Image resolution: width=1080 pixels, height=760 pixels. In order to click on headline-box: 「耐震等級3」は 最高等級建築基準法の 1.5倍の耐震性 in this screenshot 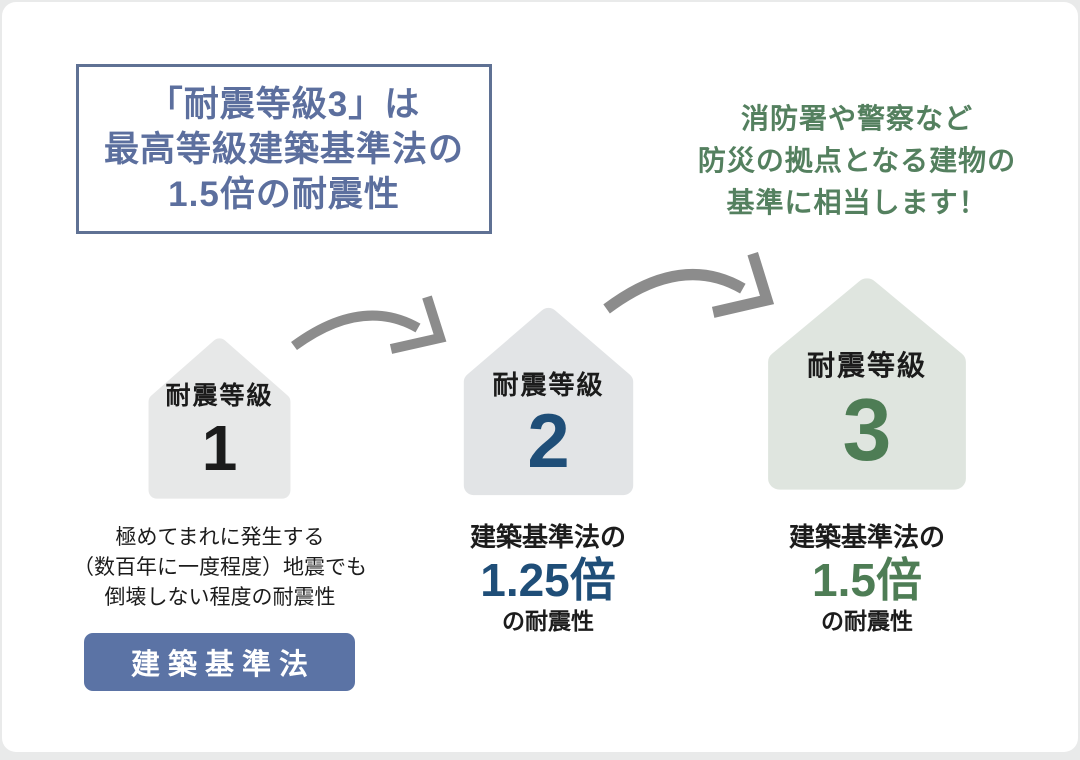, I will do `click(284, 149)`.